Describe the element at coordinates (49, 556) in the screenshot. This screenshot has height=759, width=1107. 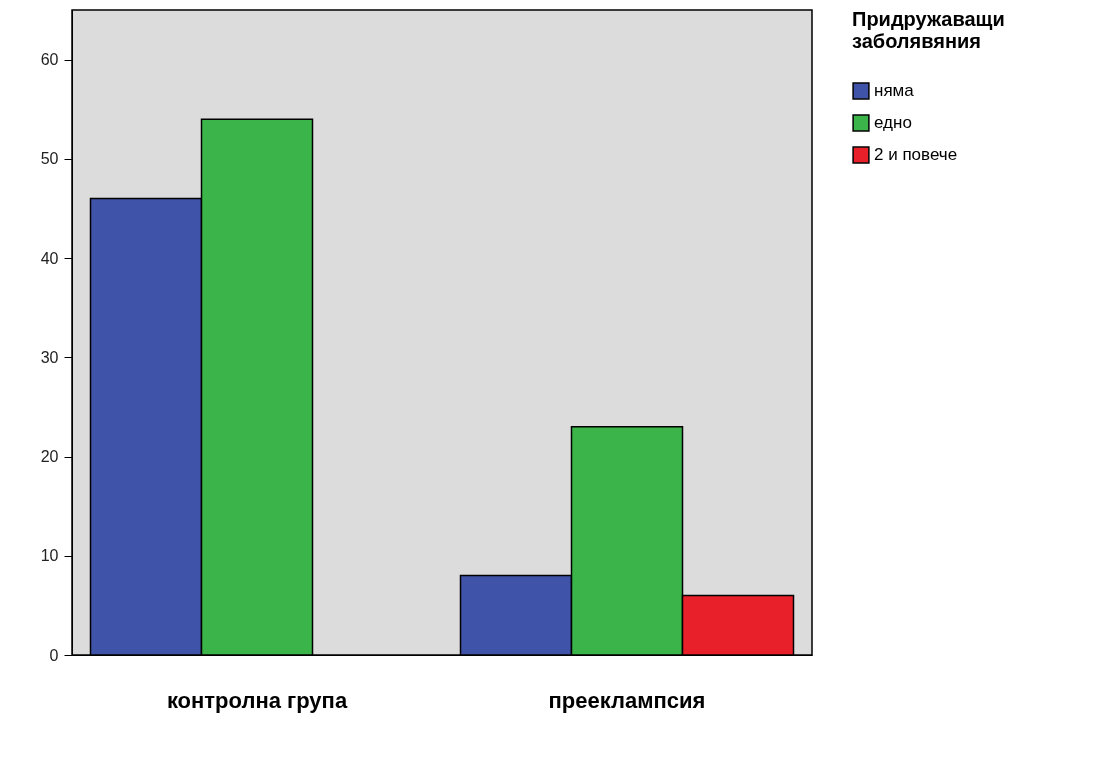
I see `y-tick-label: 10` at that location.